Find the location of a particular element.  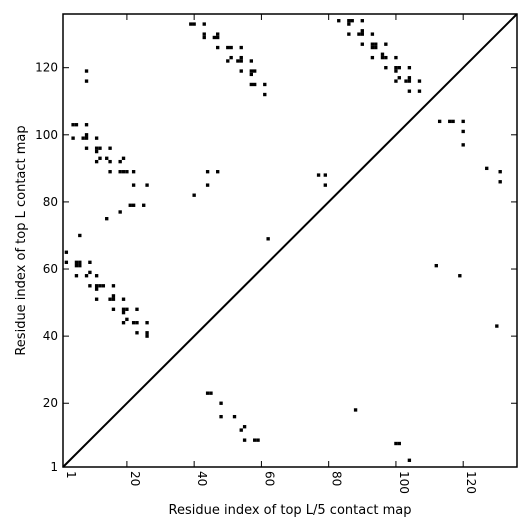

y-tick-label: 60 is located at coordinates (50, 269).